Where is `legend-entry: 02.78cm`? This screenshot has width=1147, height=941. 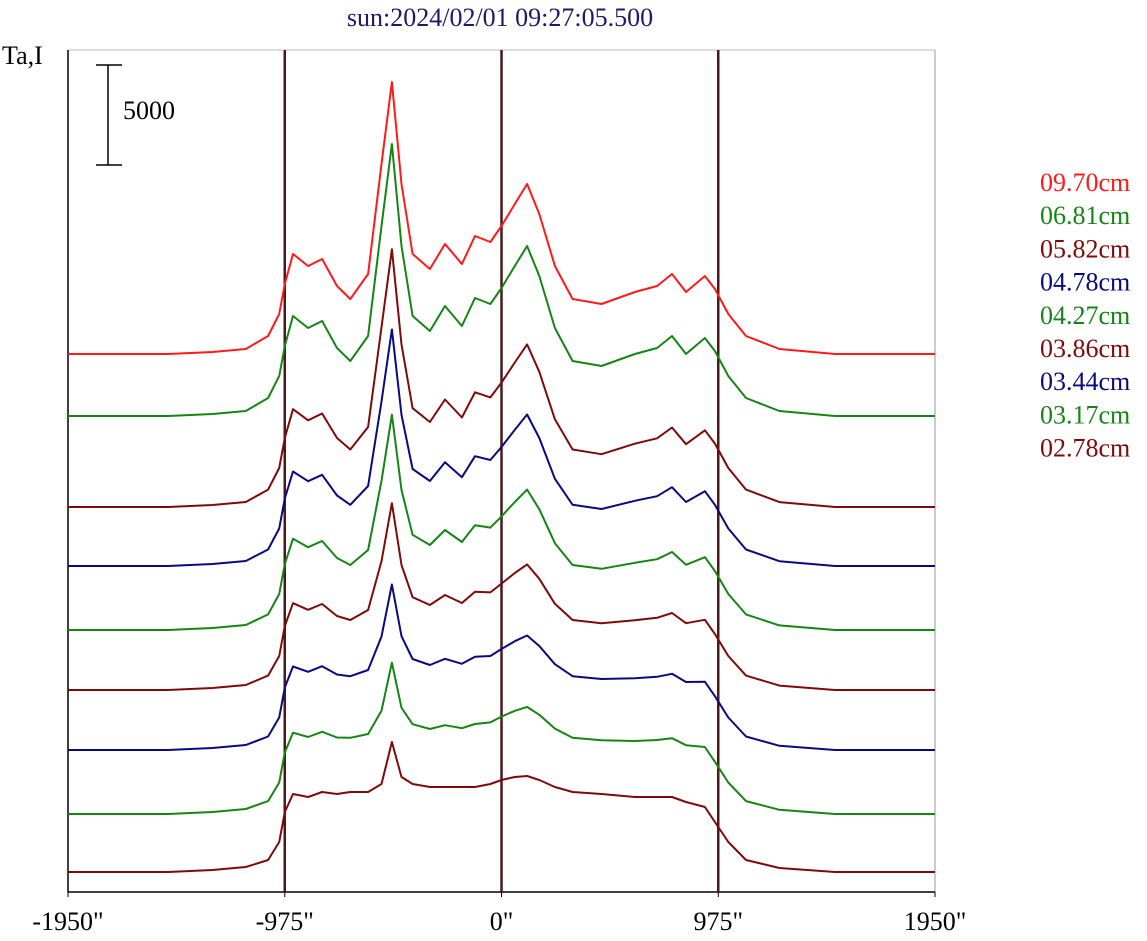 legend-entry: 02.78cm is located at coordinates (1085, 448).